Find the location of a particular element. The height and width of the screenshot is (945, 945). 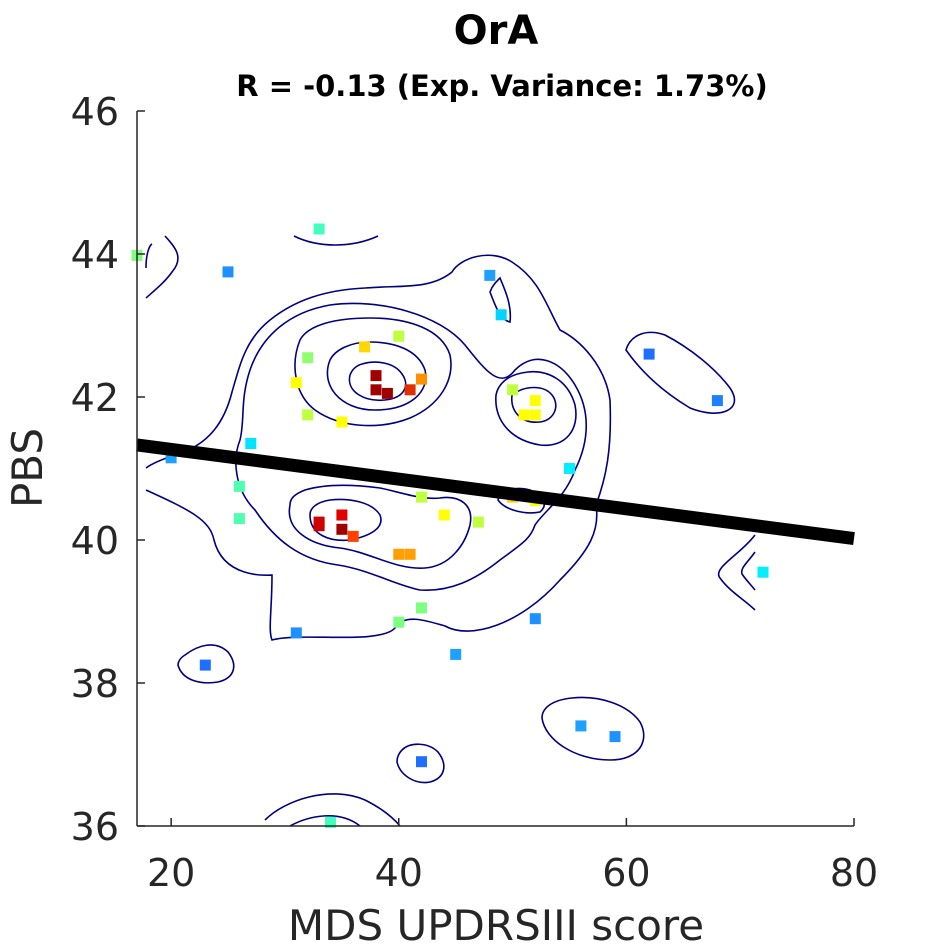

y-tick-label-5: 46 is located at coordinates (95, 112).